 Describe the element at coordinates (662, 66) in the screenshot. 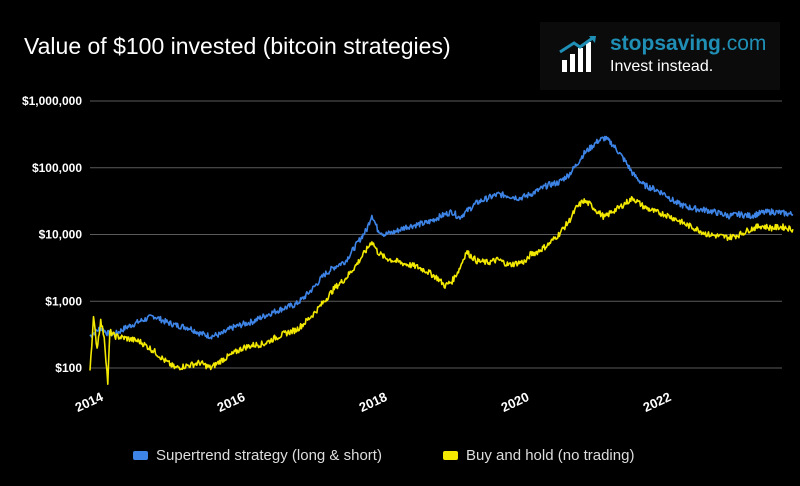

I see `brand-tagline: Invest instead.` at that location.